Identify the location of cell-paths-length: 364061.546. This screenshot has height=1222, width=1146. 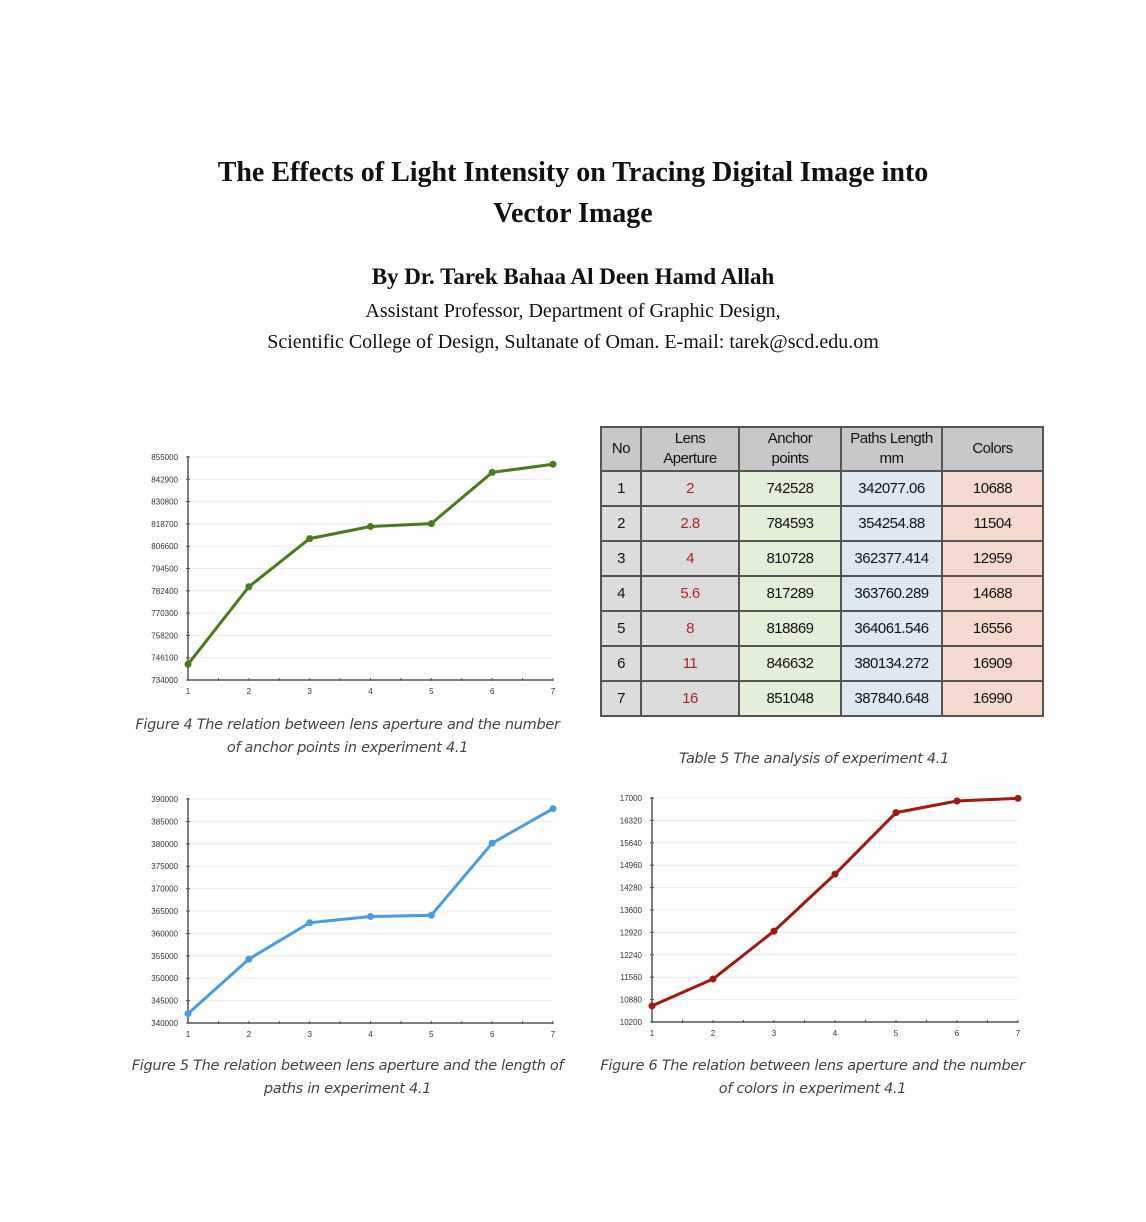
(891, 628).